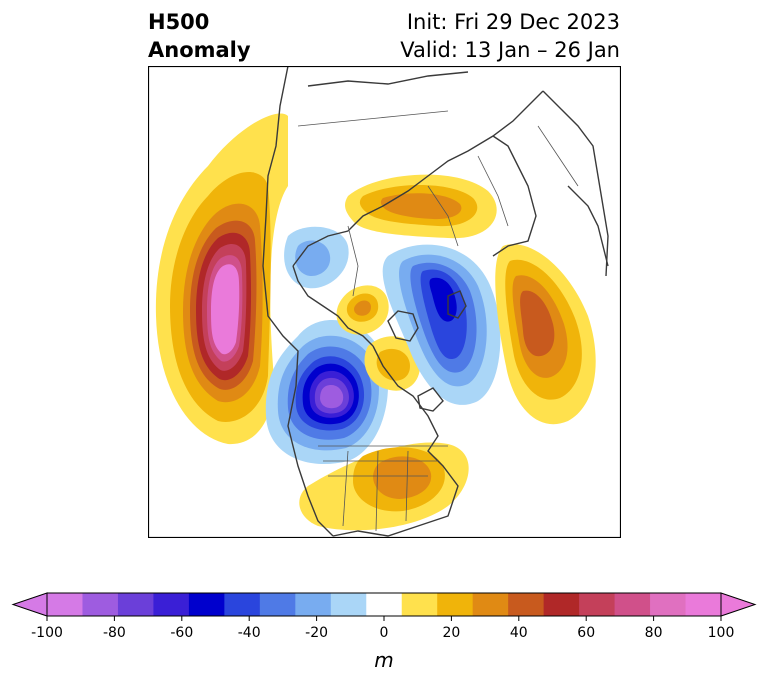  Describe the element at coordinates (545, 334) in the screenshot. I see `anomaly-positive-siberia` at that location.